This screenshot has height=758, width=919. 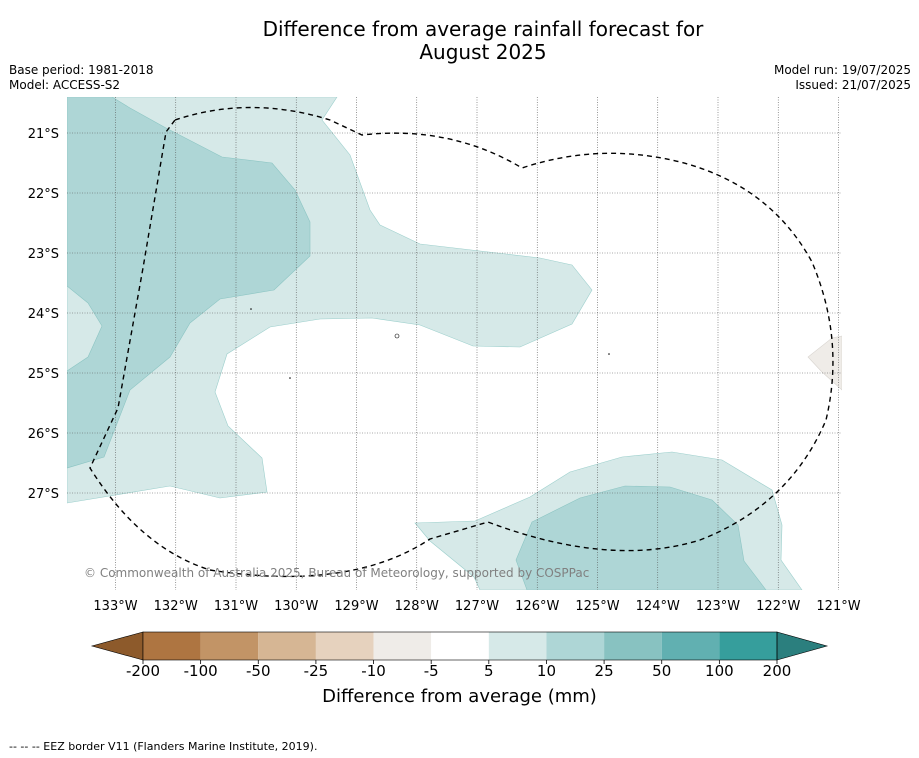 What do you see at coordinates (316, 671) in the screenshot?
I see `colorbar-tick-label: -25` at bounding box center [316, 671].